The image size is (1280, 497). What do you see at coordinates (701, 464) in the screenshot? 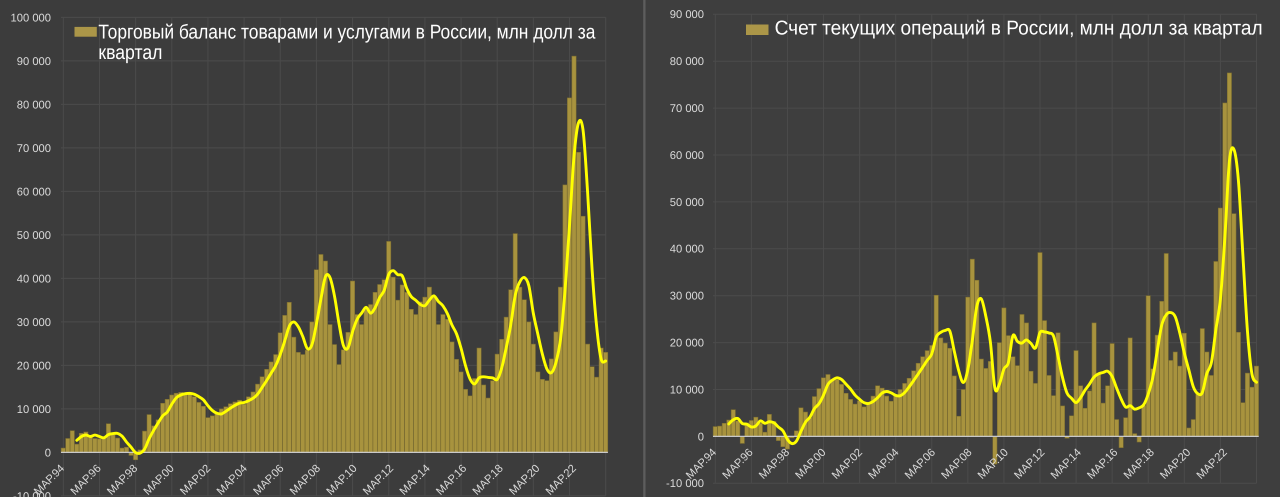
I see `svg-text: МАР.94` at bounding box center [701, 464].